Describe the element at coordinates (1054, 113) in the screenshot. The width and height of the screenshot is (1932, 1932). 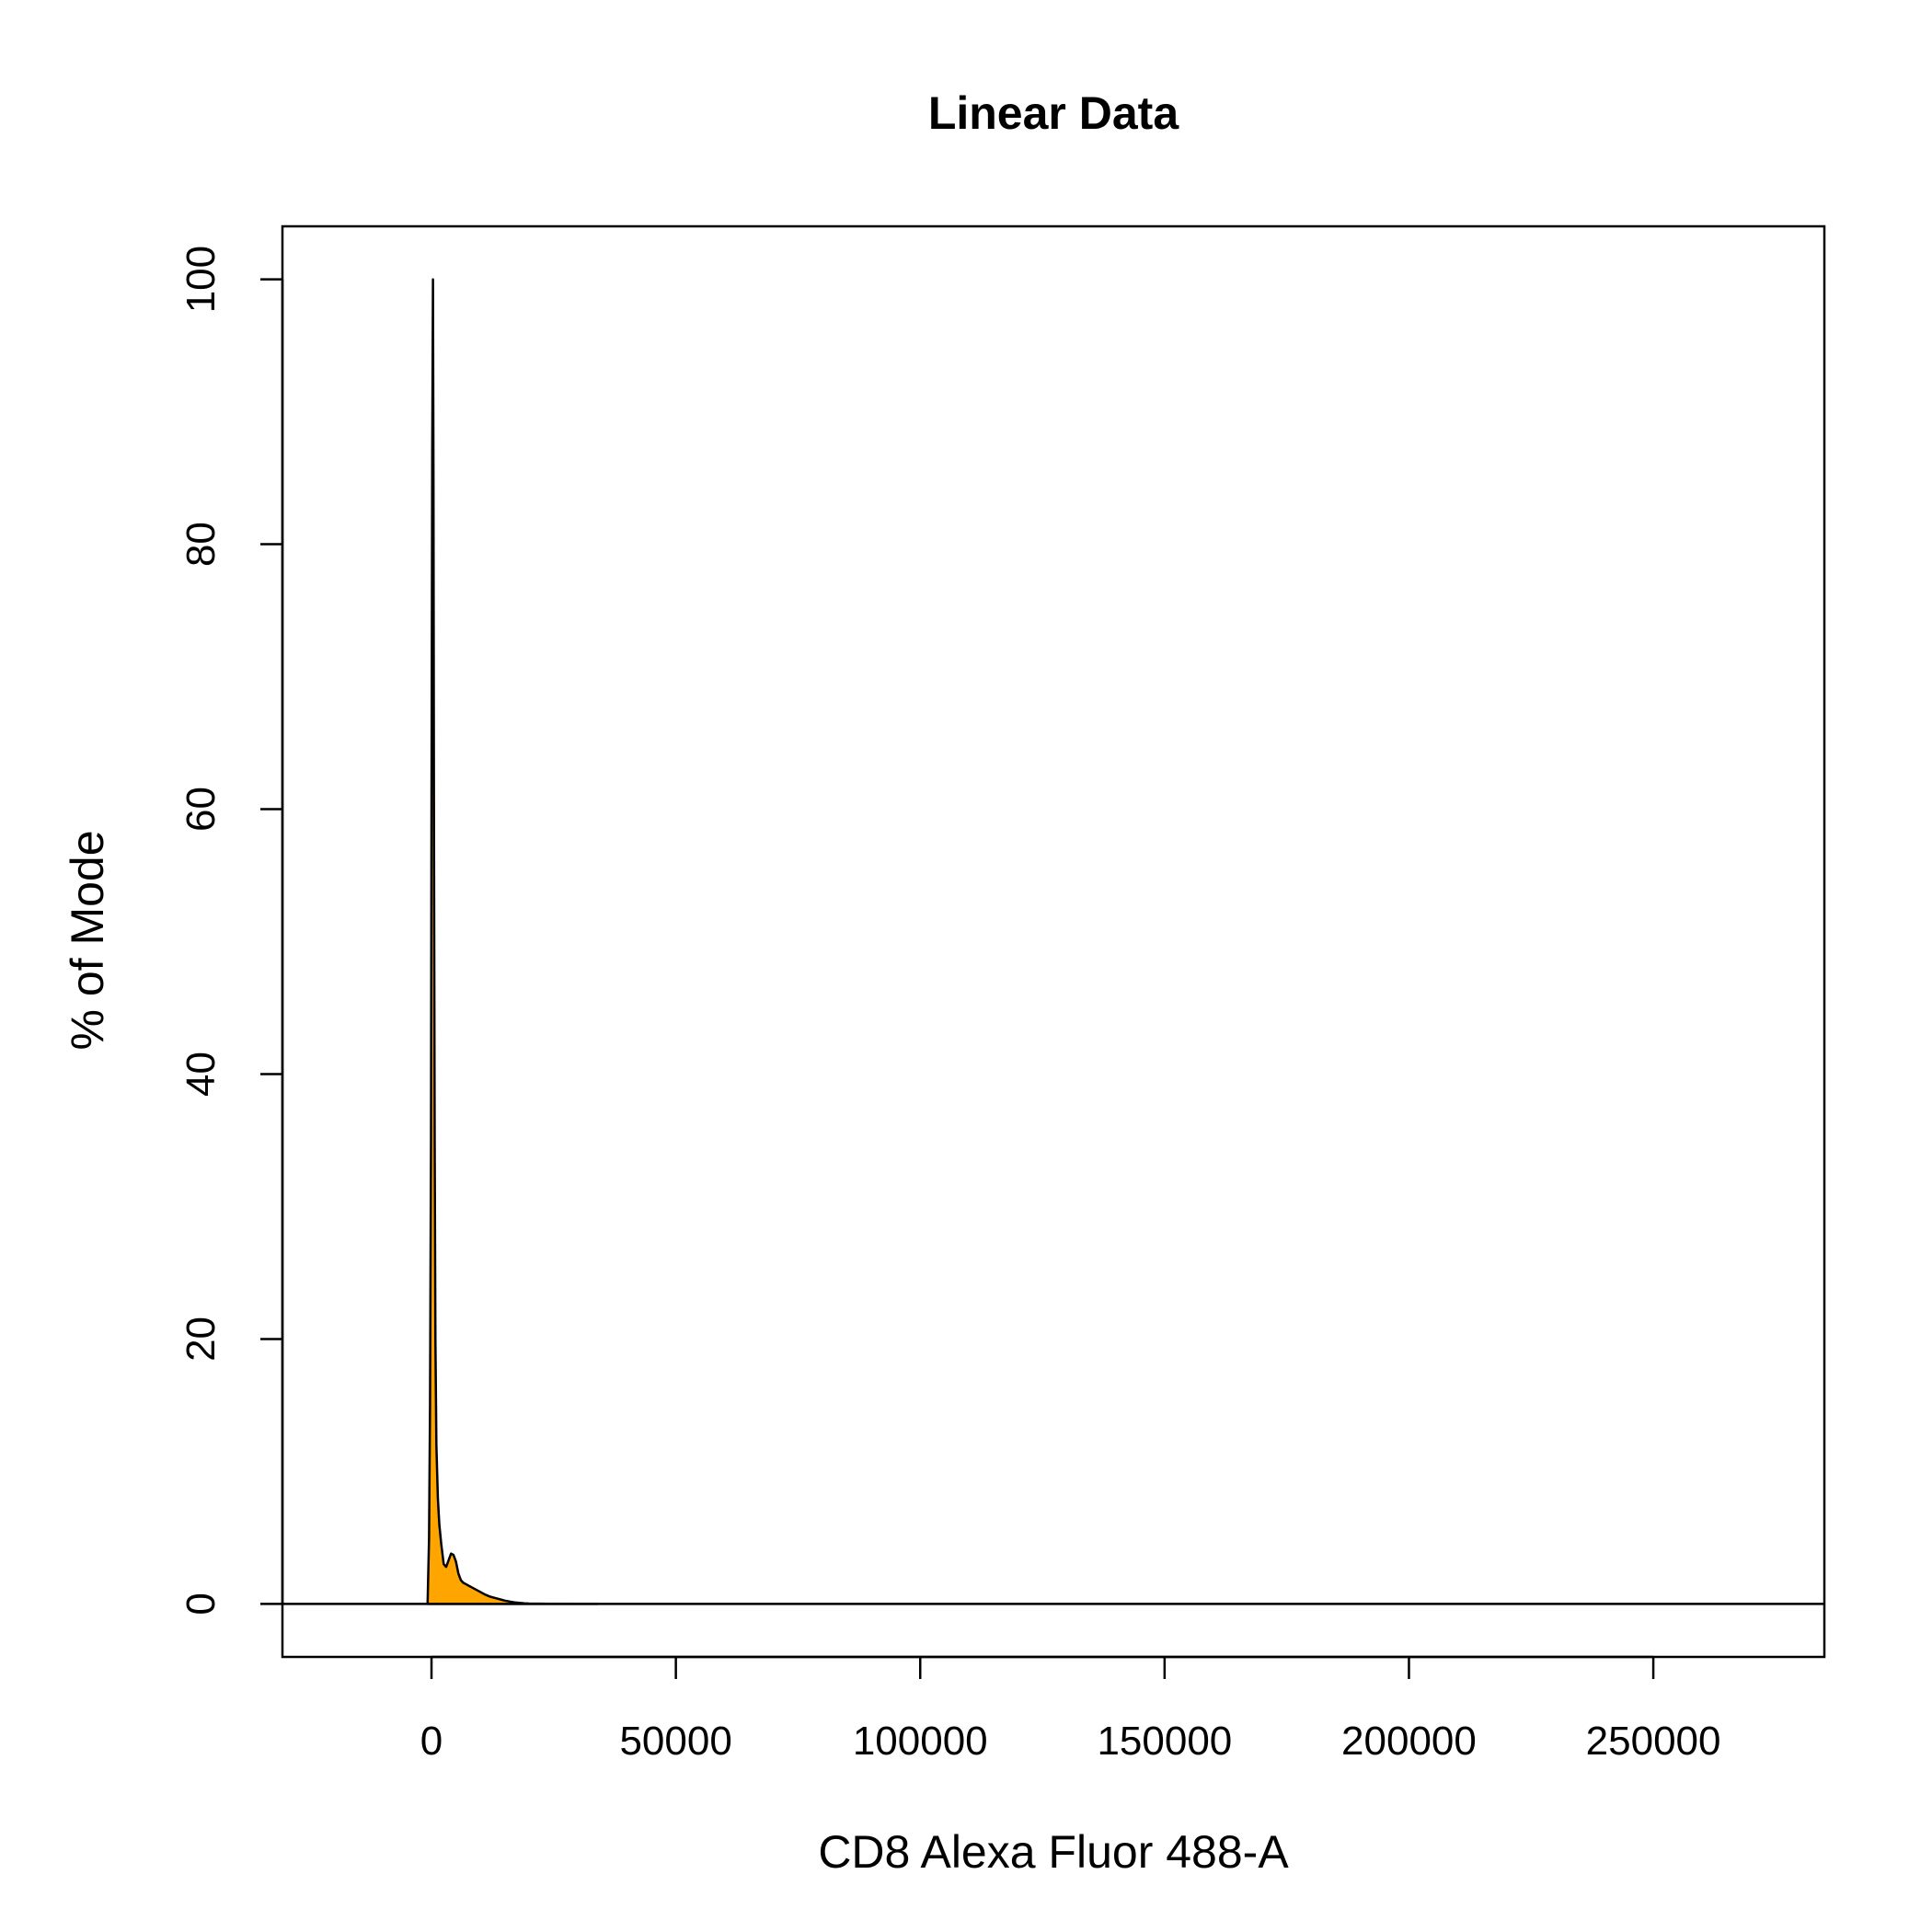
I see `chart-title: Linear Data` at that location.